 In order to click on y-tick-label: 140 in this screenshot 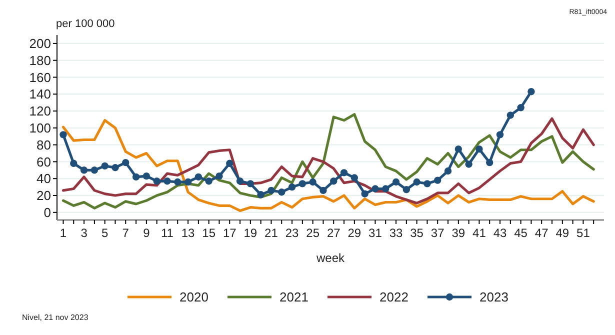, I will do `click(40, 94)`.